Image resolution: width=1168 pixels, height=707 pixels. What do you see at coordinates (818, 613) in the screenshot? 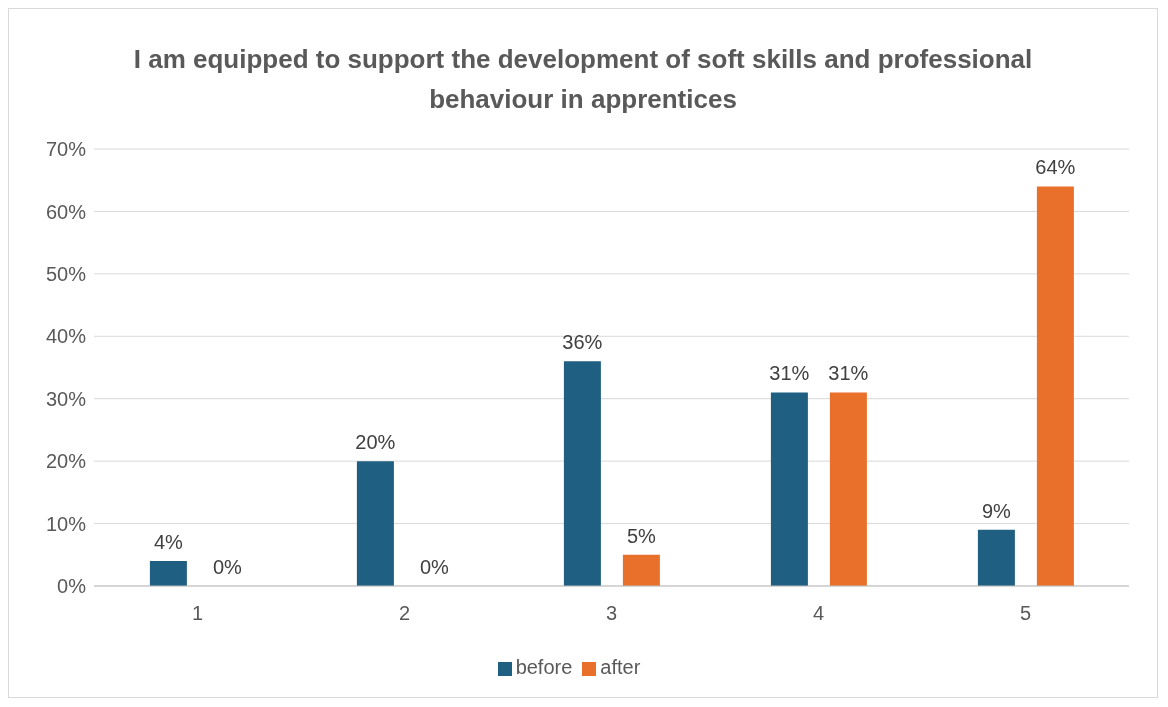
I see `x-tick-label: 4` at bounding box center [818, 613].